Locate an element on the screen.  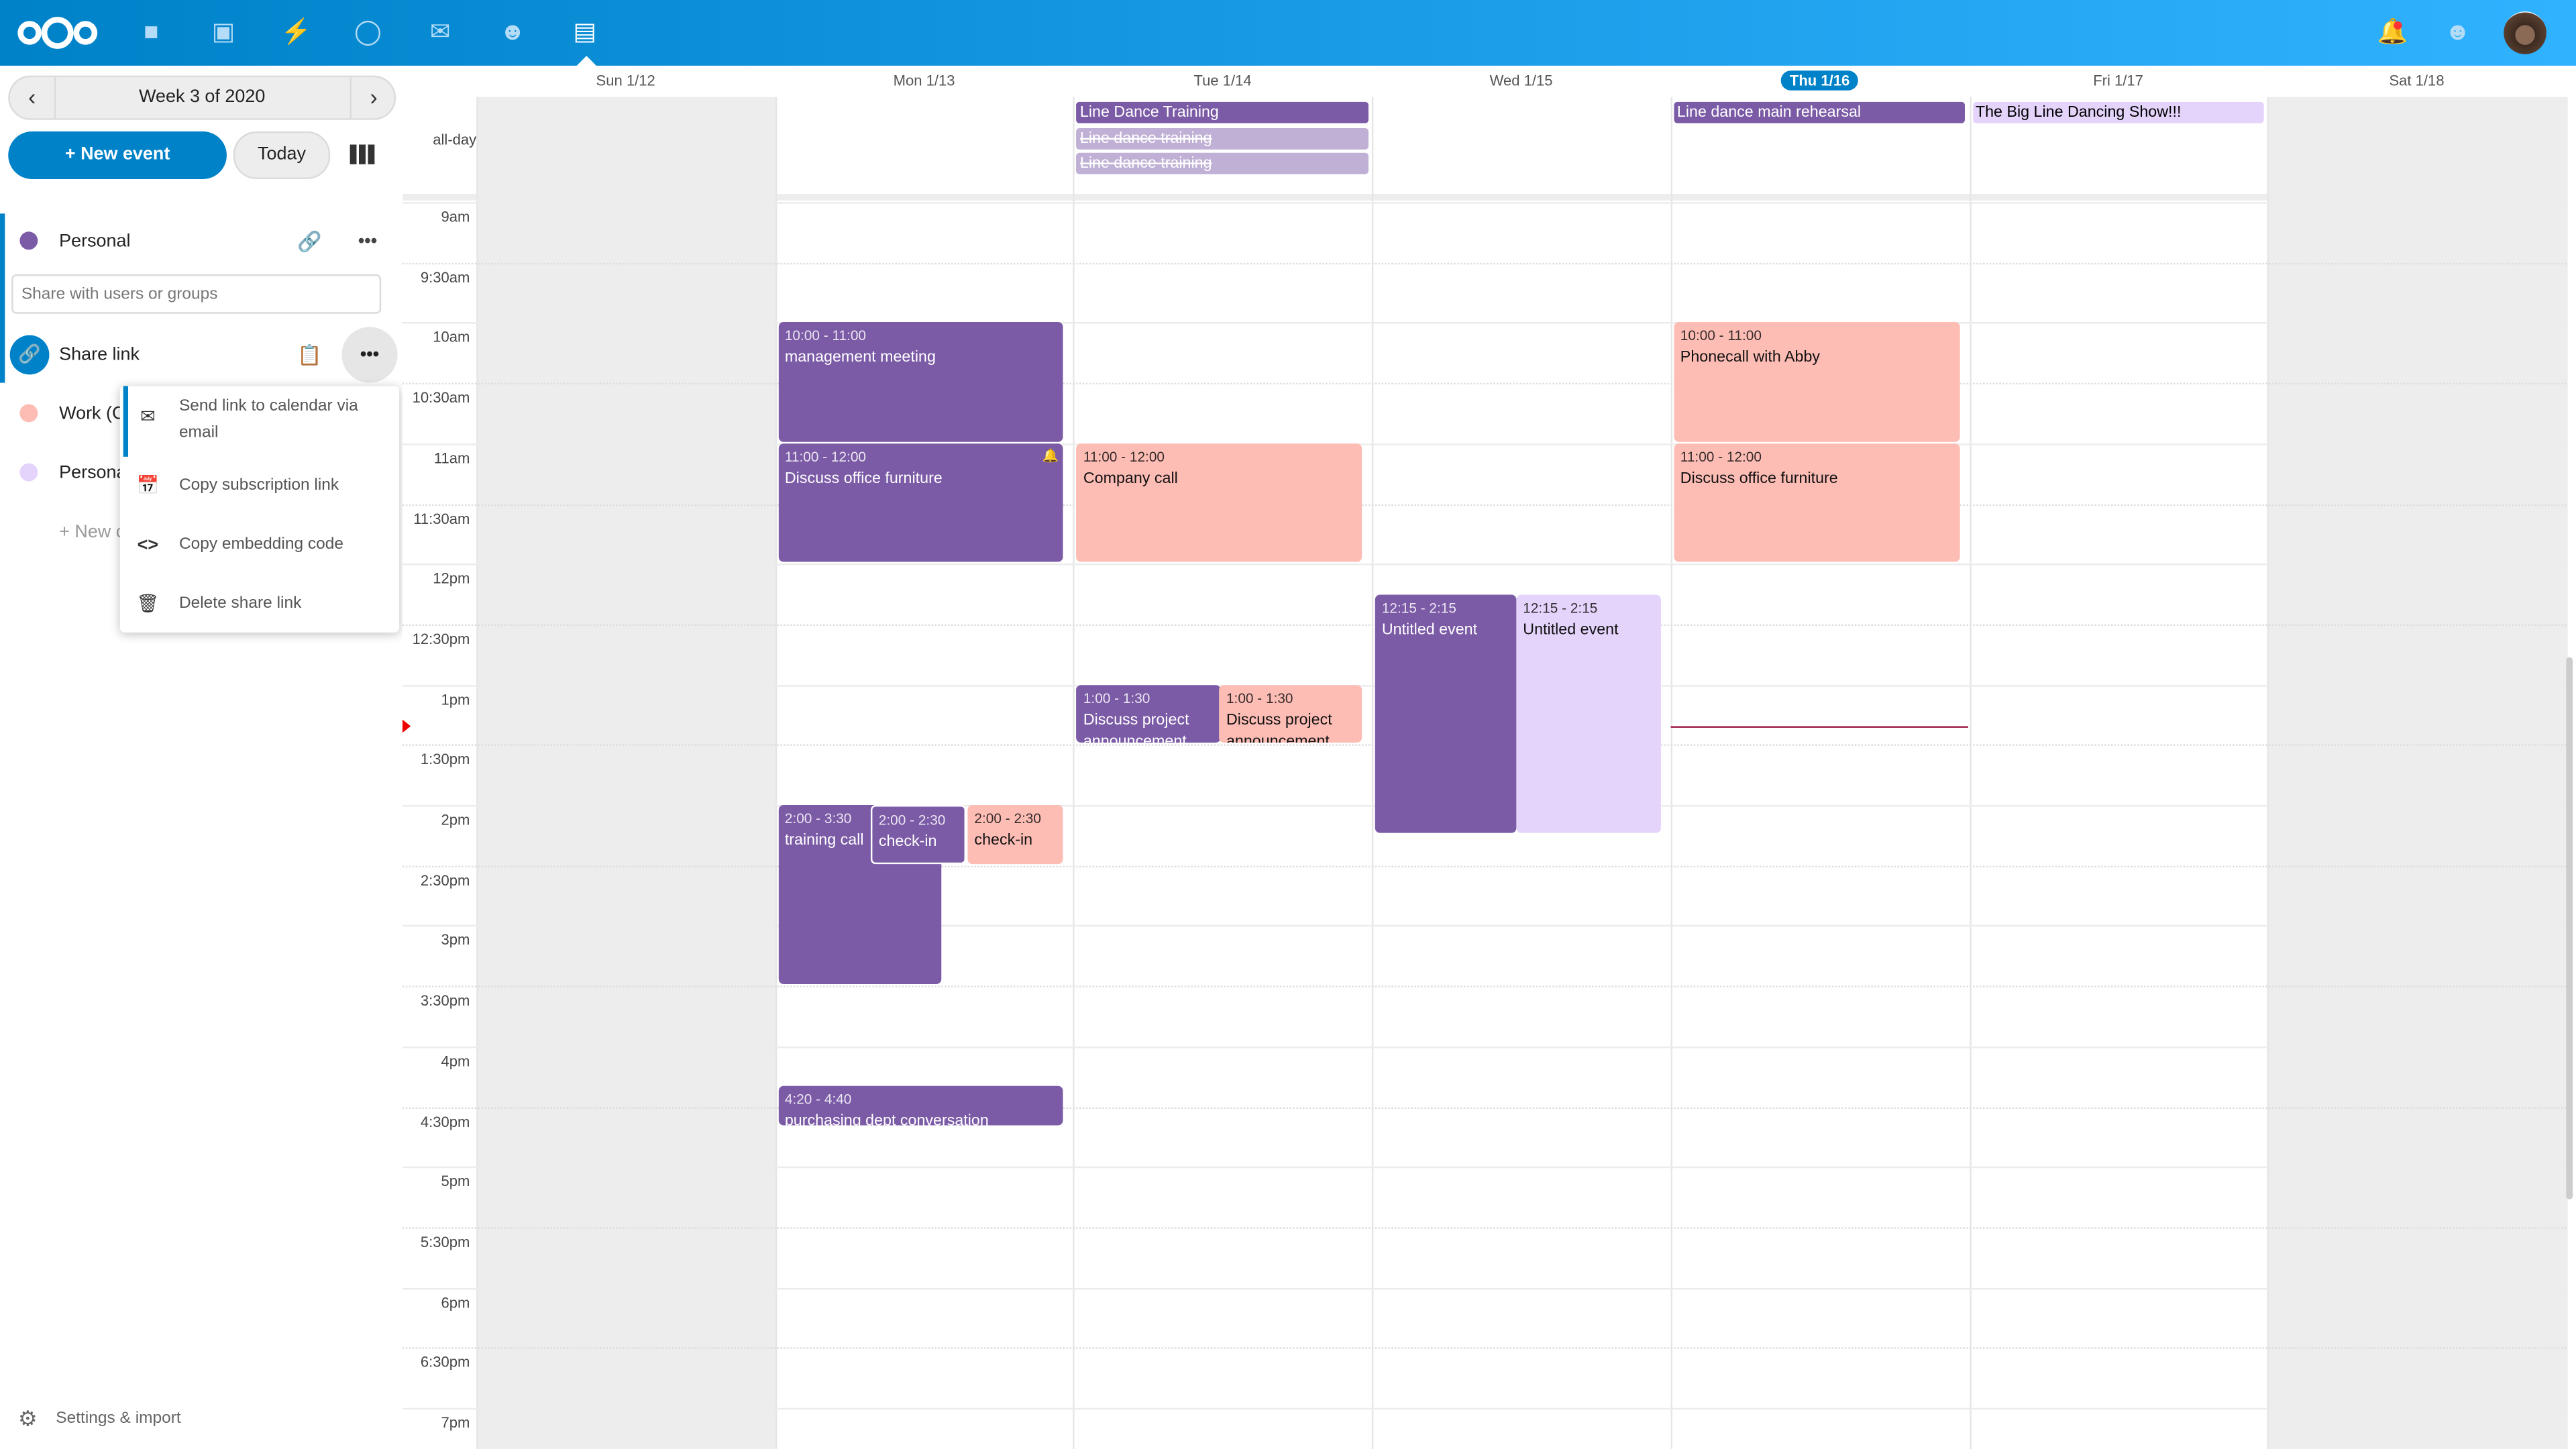
day-header: Thu 1/16 is located at coordinates (1819, 81).